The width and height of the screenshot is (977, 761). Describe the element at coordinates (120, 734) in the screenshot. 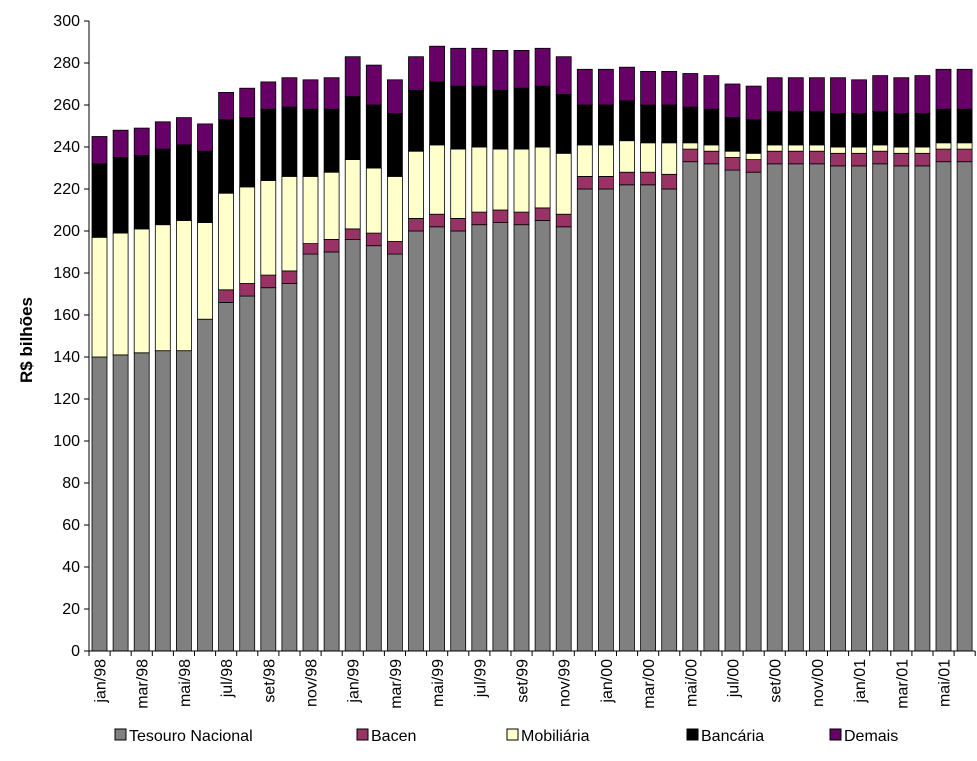

I see `legend-swatch` at that location.